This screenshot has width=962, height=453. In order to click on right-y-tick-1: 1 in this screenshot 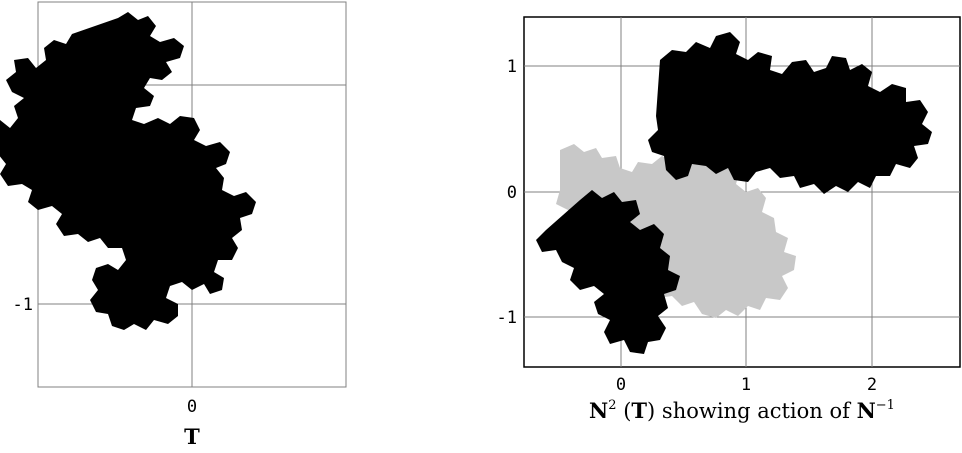, I will do `click(512, 67)`.